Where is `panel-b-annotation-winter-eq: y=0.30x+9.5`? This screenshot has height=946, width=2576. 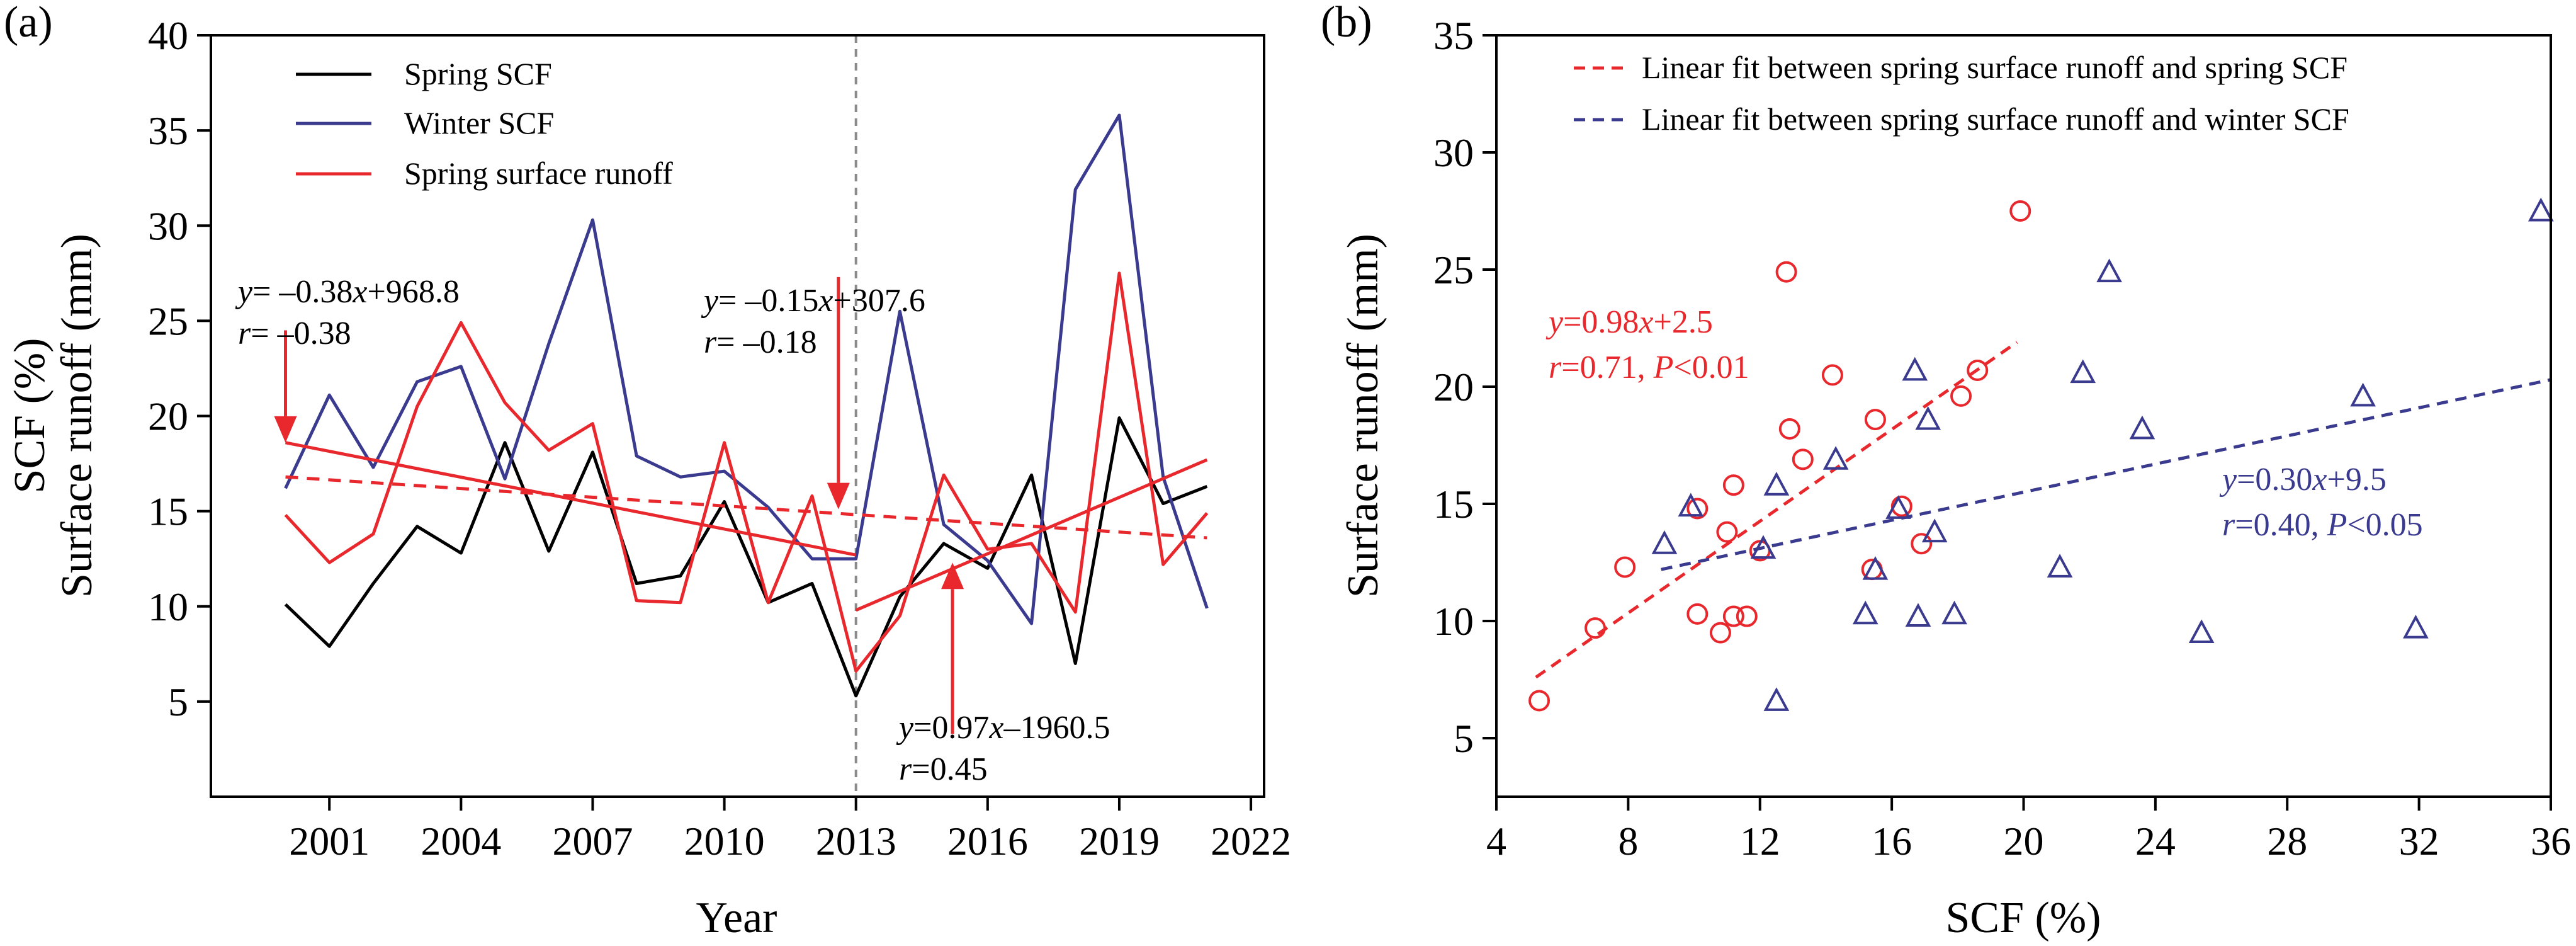 panel-b-annotation-winter-eq: y=0.30x+9.5 is located at coordinates (2303, 480).